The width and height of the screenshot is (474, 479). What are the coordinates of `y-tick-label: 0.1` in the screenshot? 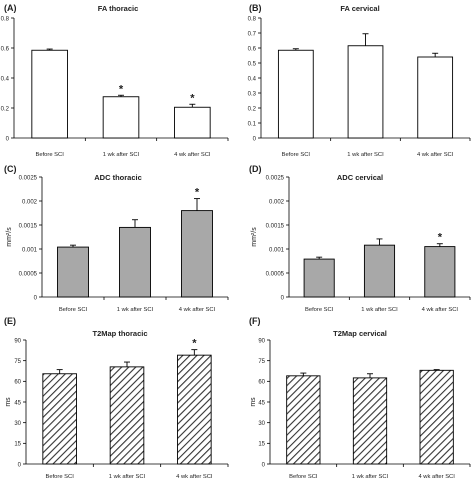 It's located at (252, 124).